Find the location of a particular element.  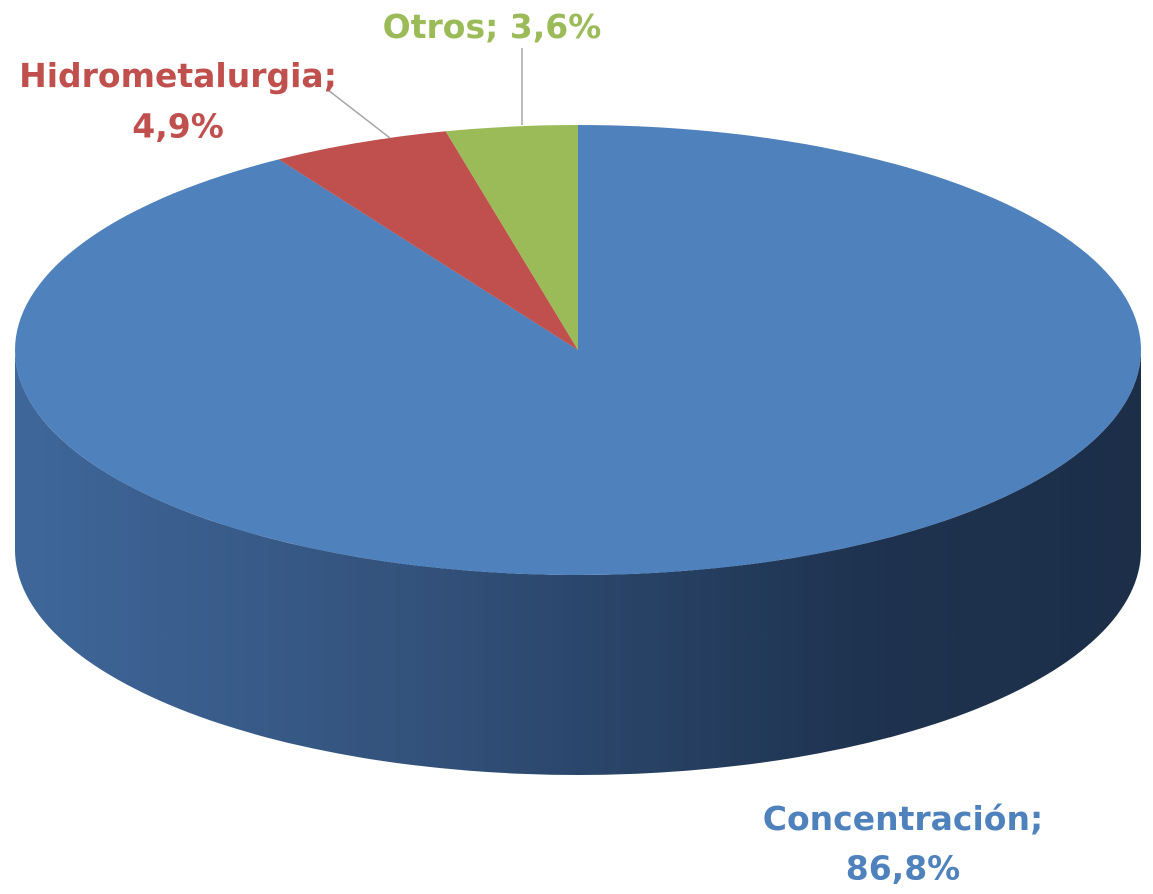

leader-line is located at coordinates (359, 114).